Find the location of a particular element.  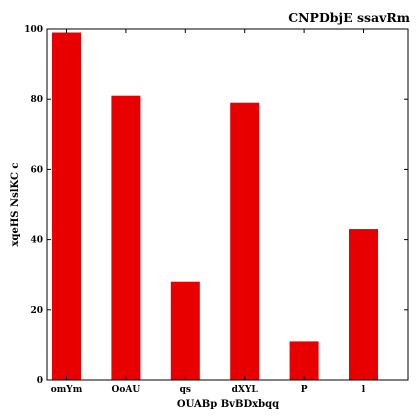

x-tick-label: l is located at coordinates (364, 390).